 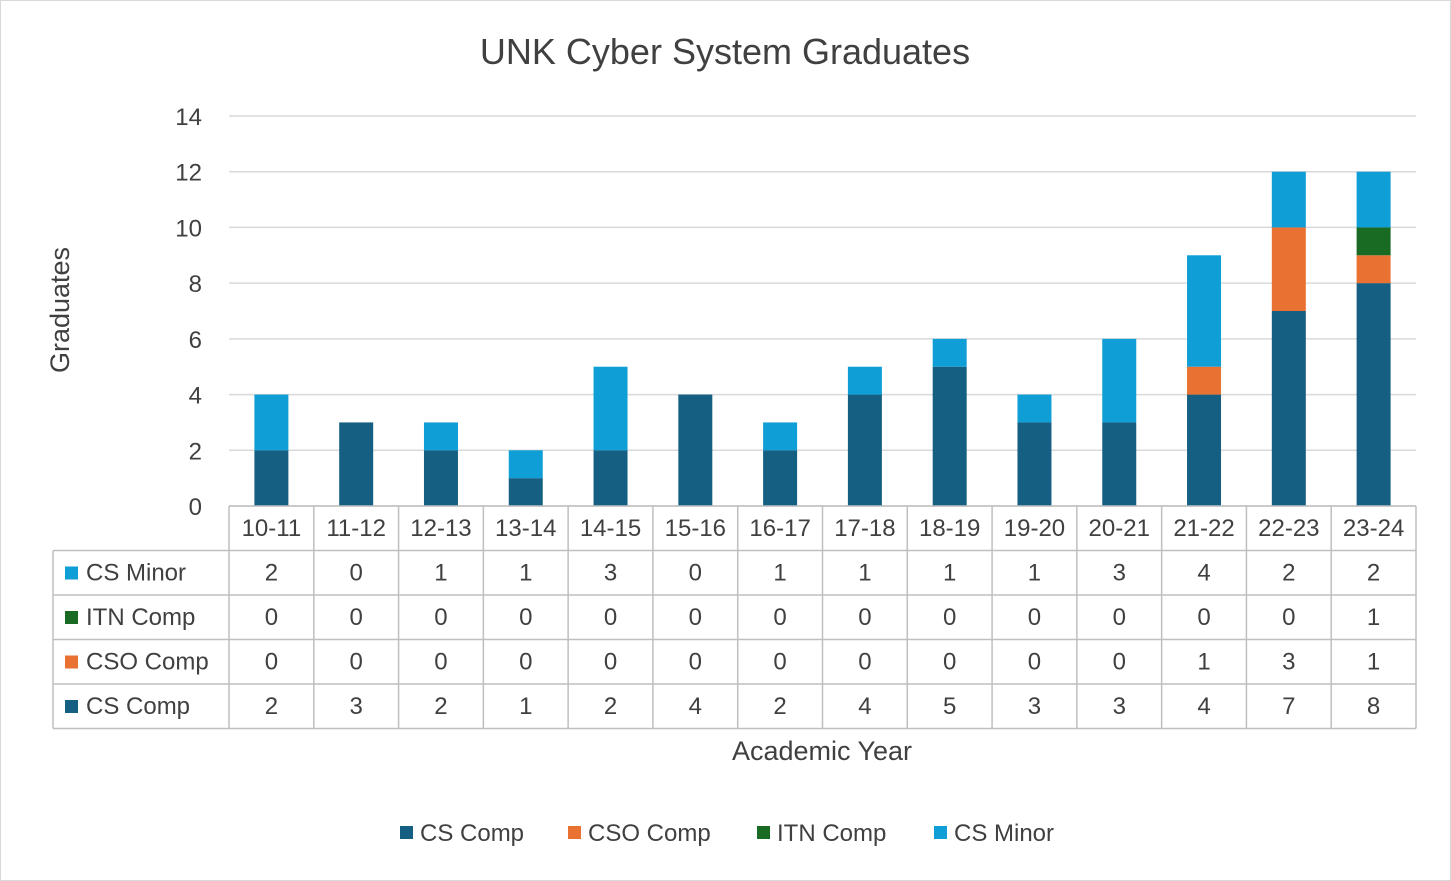 What do you see at coordinates (188, 312) in the screenshot?
I see `y-tick-labels: 0 2 4 6 8 10 12 14` at bounding box center [188, 312].